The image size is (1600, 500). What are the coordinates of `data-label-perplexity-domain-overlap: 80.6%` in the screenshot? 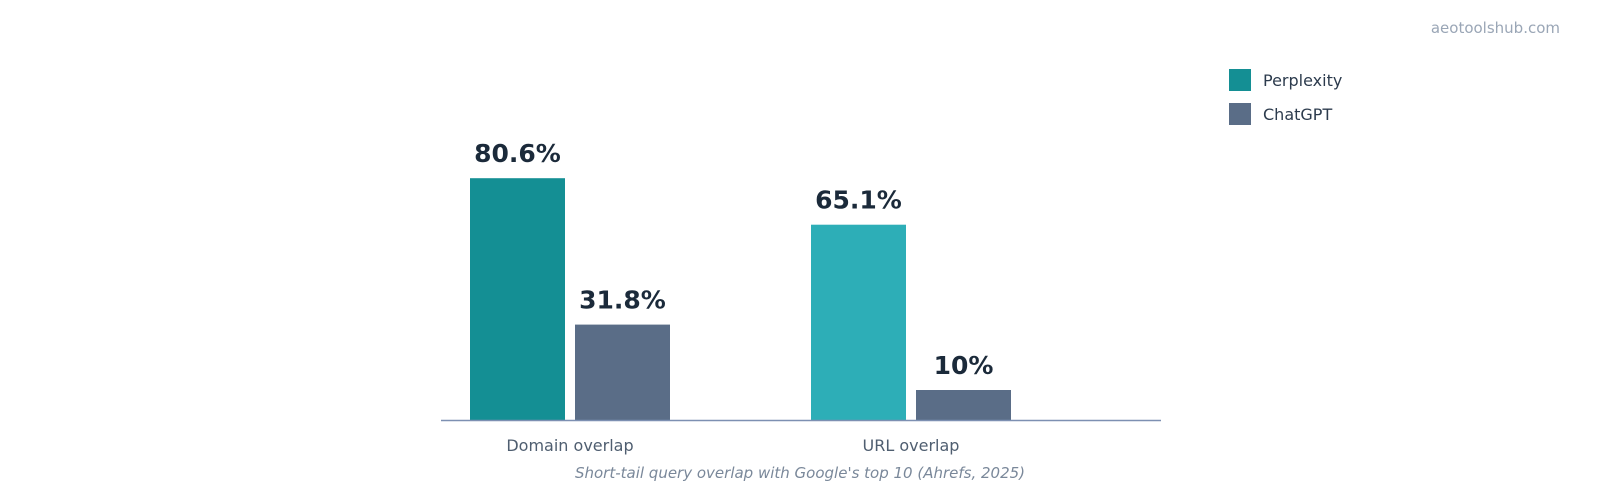 It's located at (517, 153).